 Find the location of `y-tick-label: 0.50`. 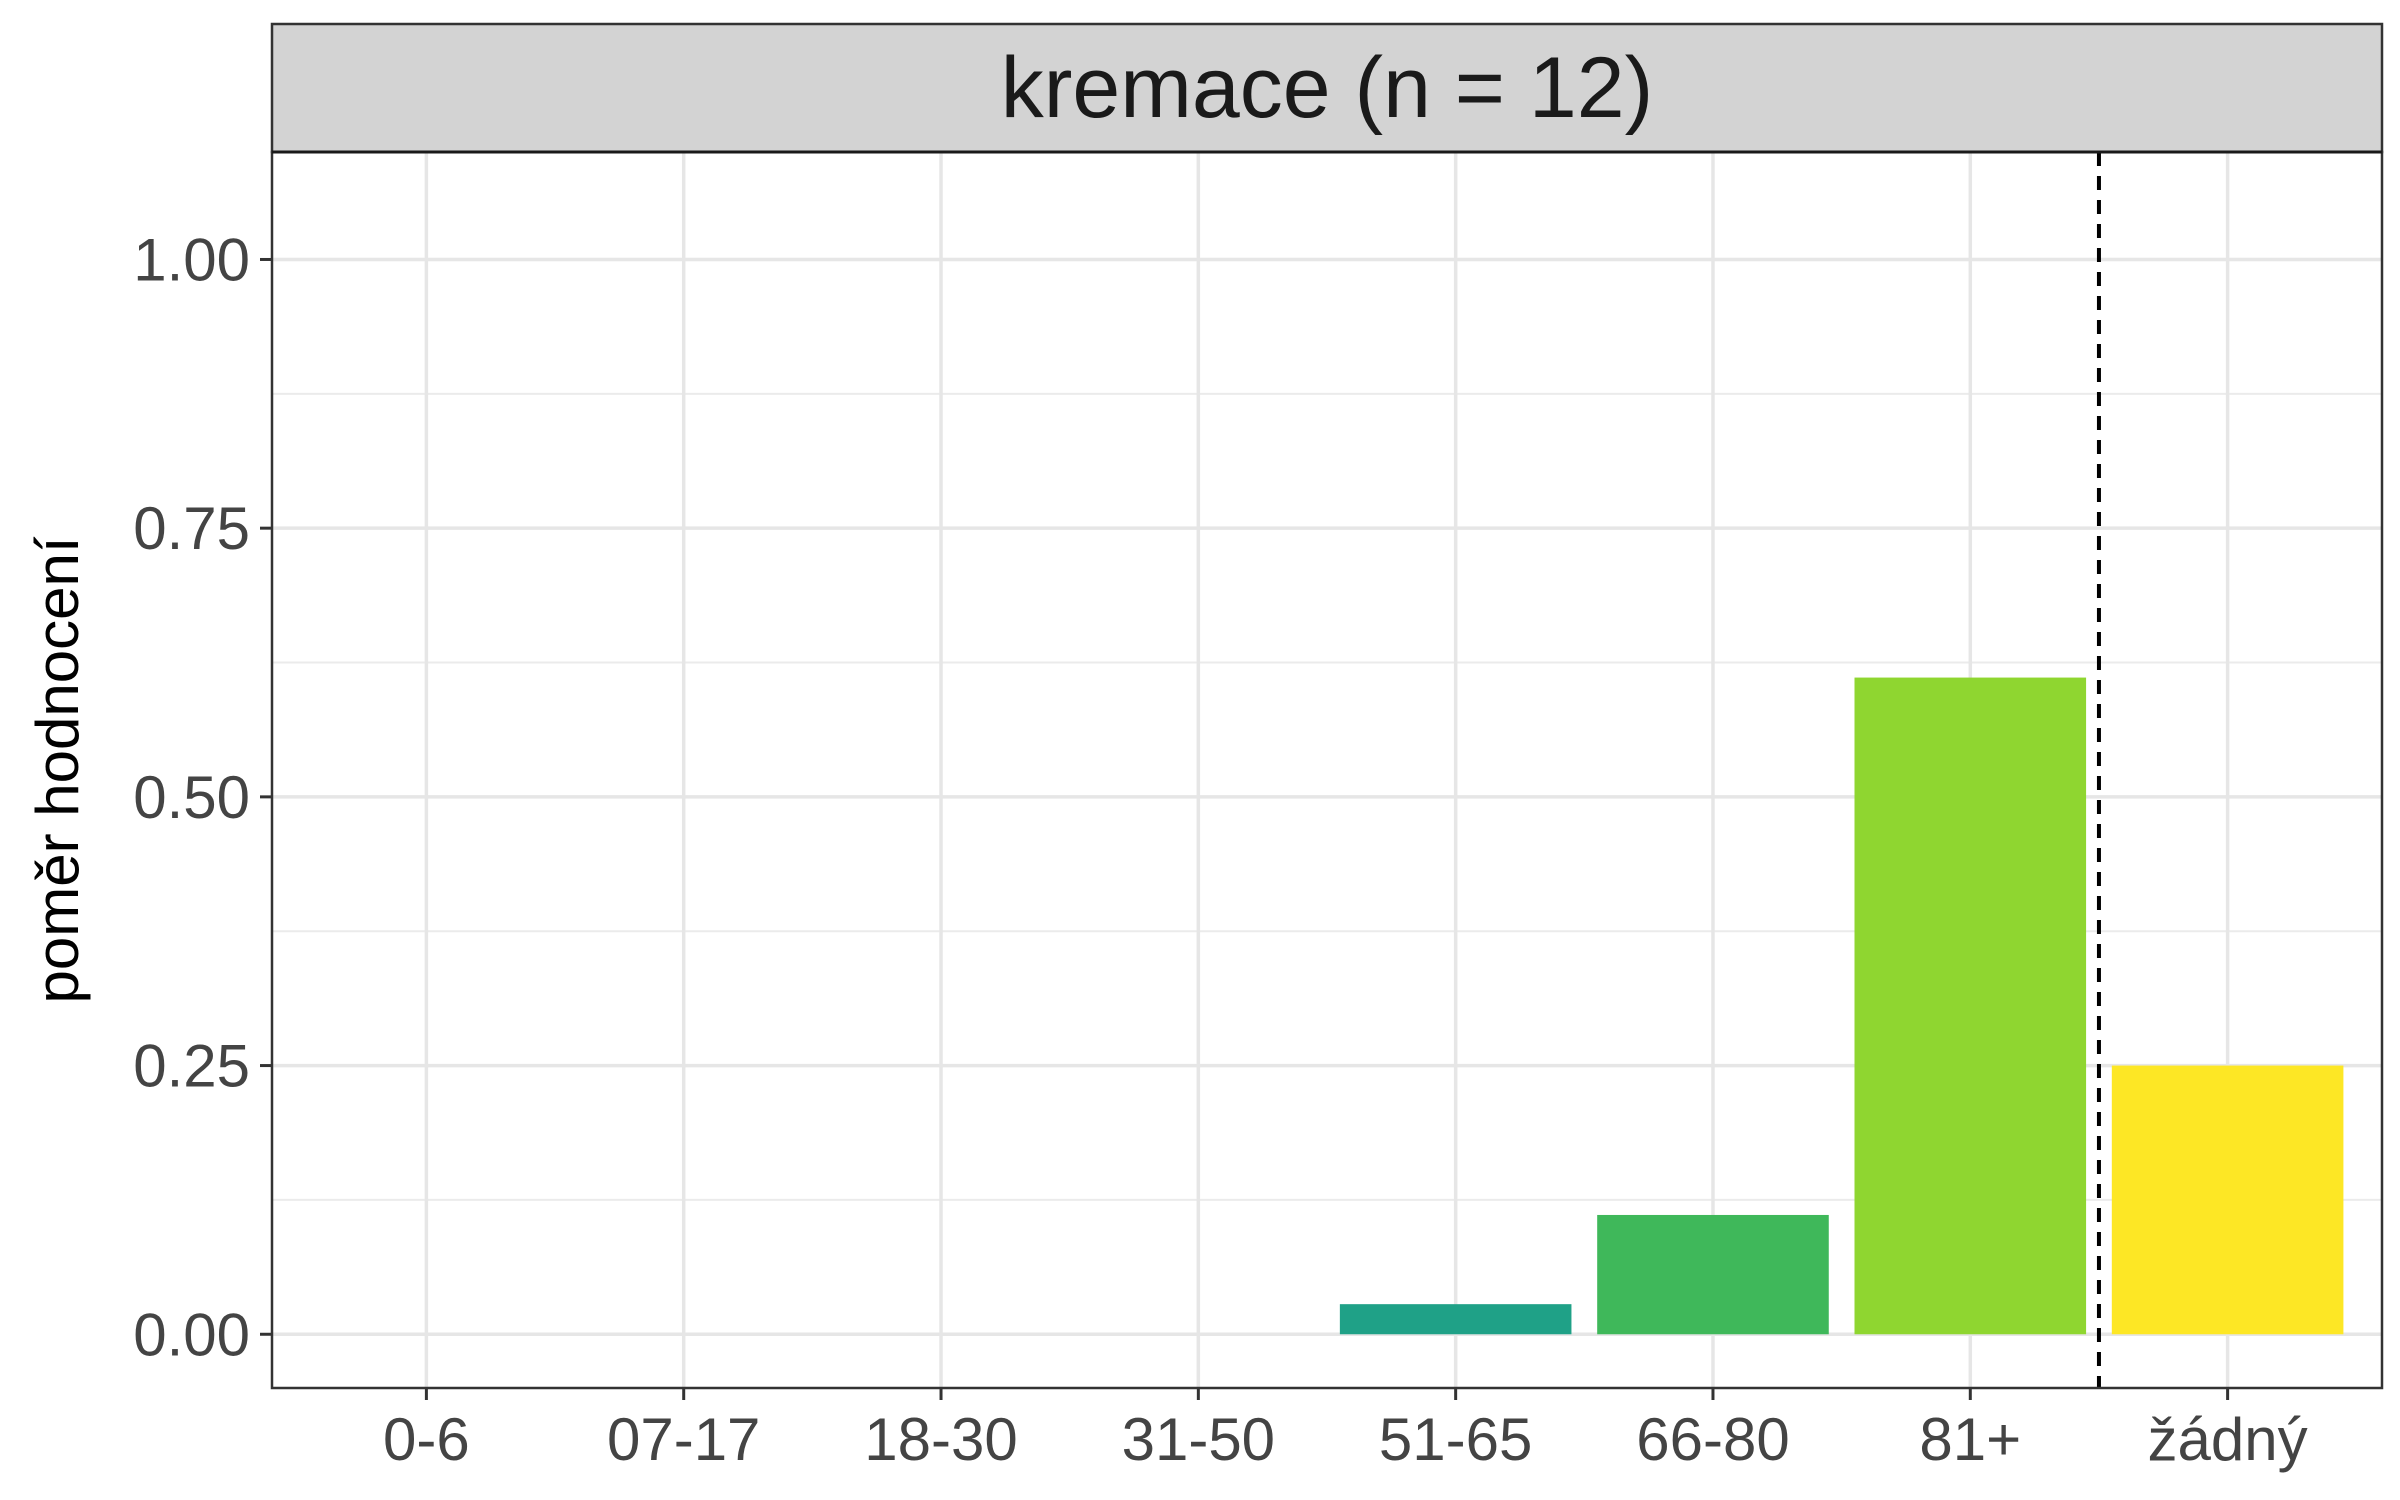

y-tick-label: 0.50 is located at coordinates (191, 797).